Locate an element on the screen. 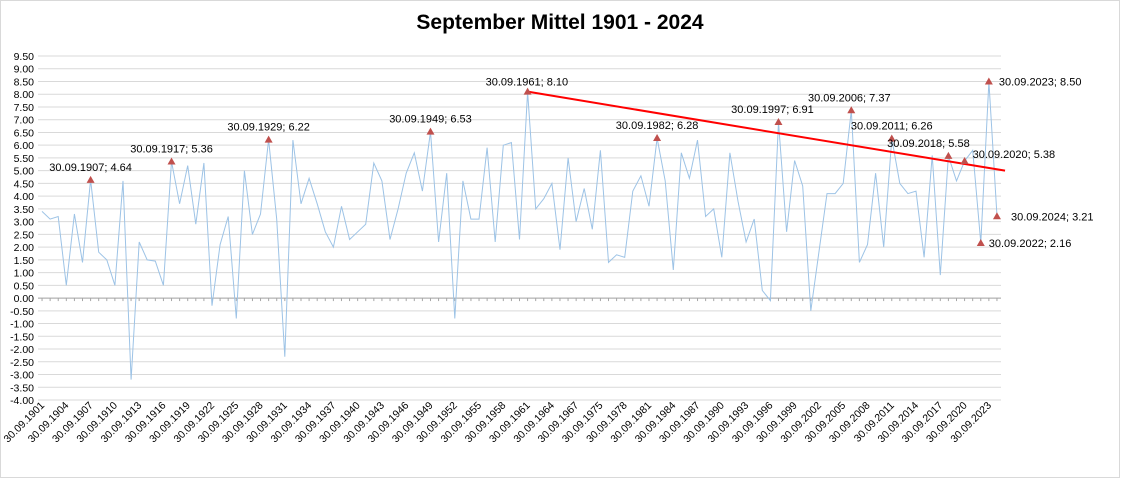 The width and height of the screenshot is (1122, 480). y-tick-label: -2.50 is located at coordinates (22, 363).